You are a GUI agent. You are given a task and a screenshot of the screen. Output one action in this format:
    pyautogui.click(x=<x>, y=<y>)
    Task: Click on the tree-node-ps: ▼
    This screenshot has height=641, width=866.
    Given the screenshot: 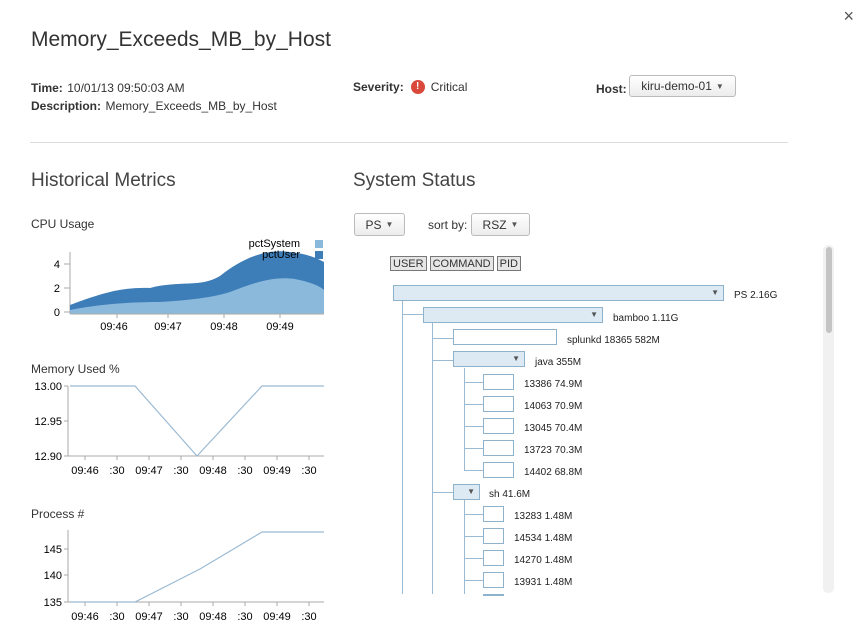 What is the action you would take?
    pyautogui.click(x=558, y=293)
    